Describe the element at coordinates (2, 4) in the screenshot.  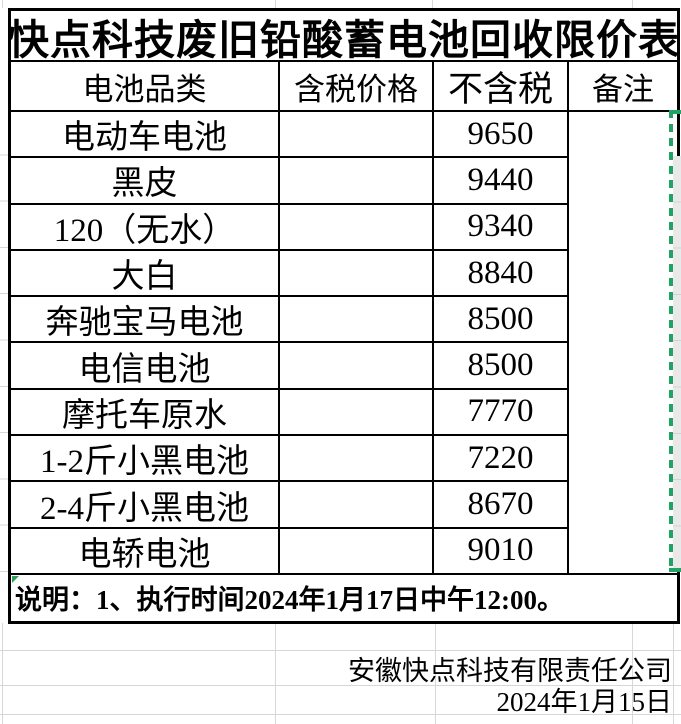
I see `gridline-top-a` at that location.